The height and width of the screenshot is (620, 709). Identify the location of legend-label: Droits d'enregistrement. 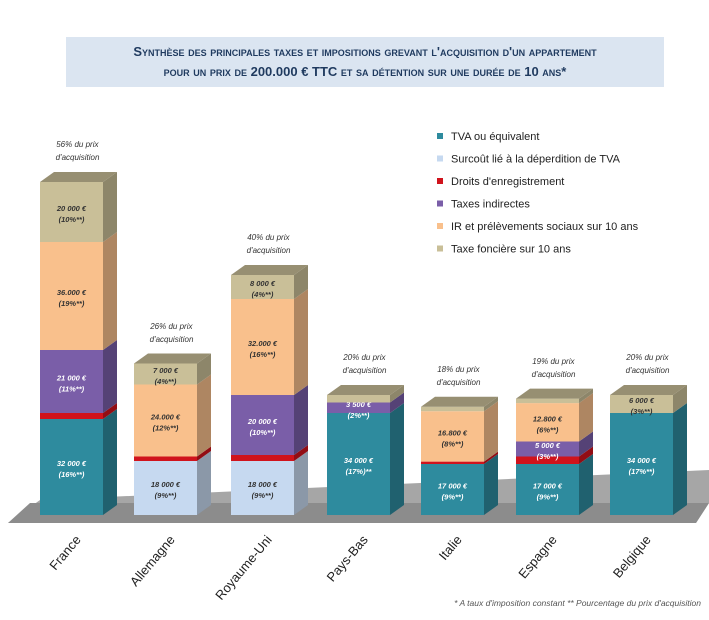
(507, 182).